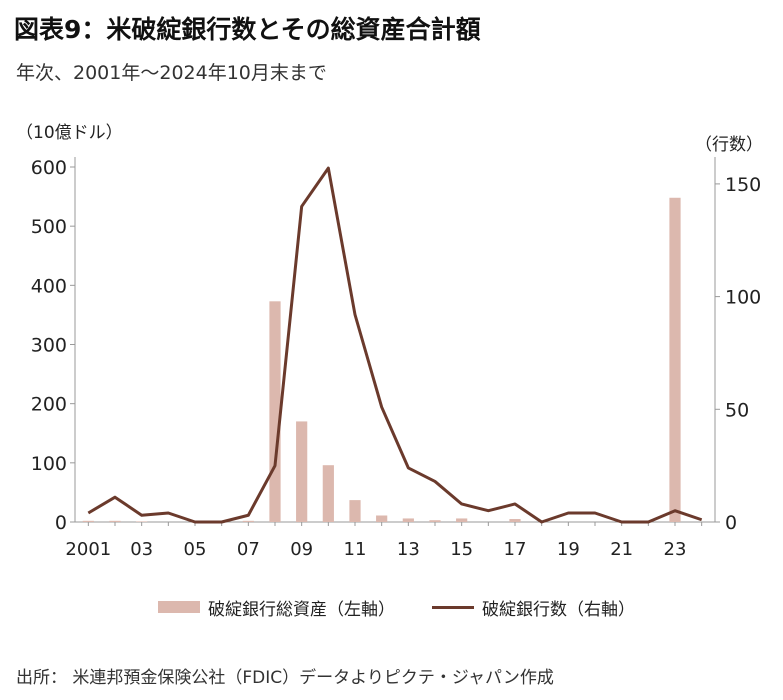 The height and width of the screenshot is (700, 783). I want to click on x-axis-tick-label: 2001, so click(88, 549).